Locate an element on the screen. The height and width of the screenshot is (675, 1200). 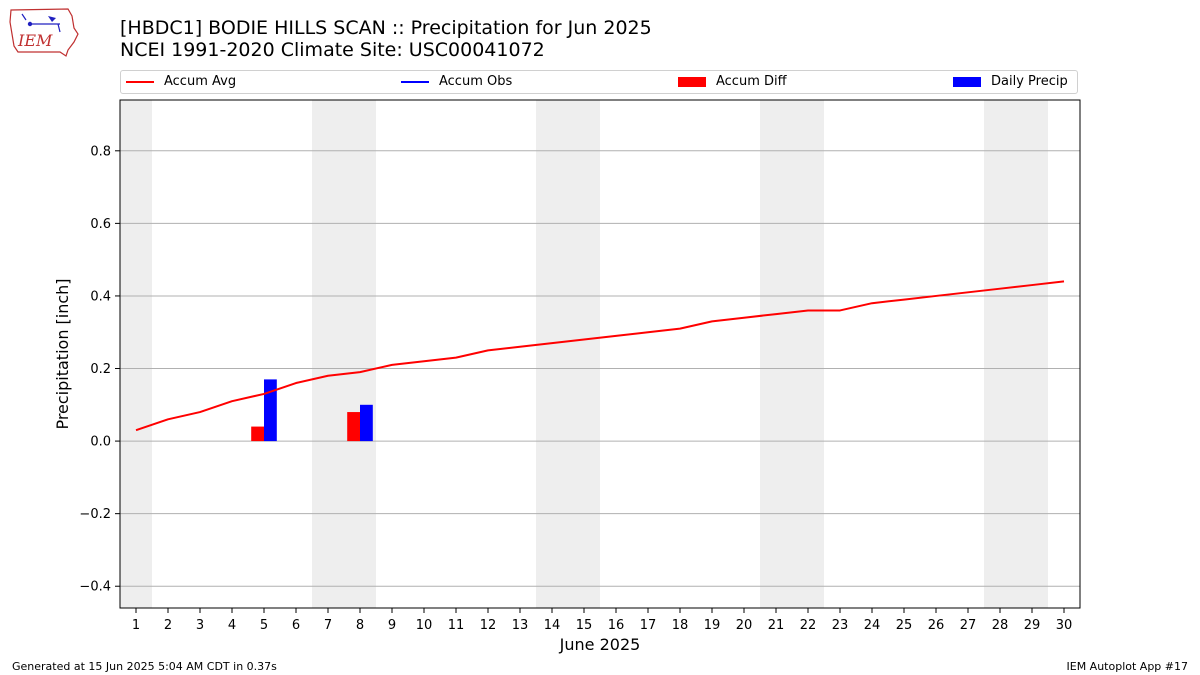
x-tick-label: 8 is located at coordinates (360, 625).